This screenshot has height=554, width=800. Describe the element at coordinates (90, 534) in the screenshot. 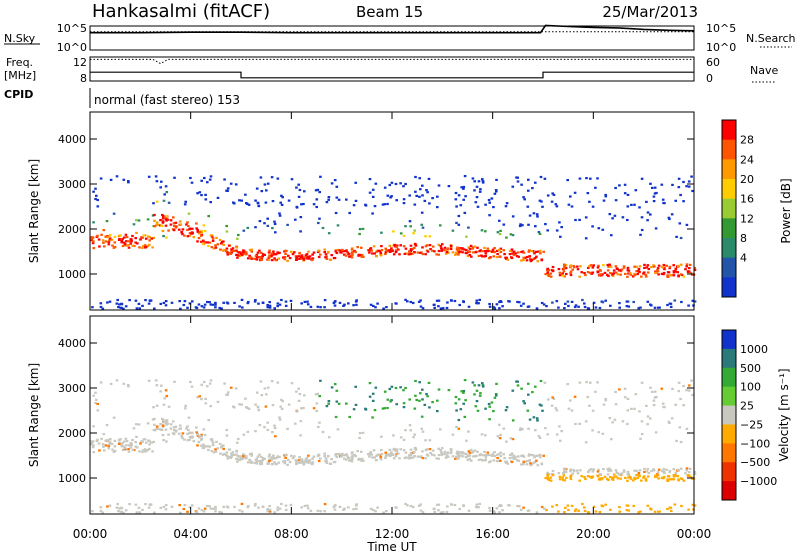

I see `x-tick-label-0: 00:00` at that location.